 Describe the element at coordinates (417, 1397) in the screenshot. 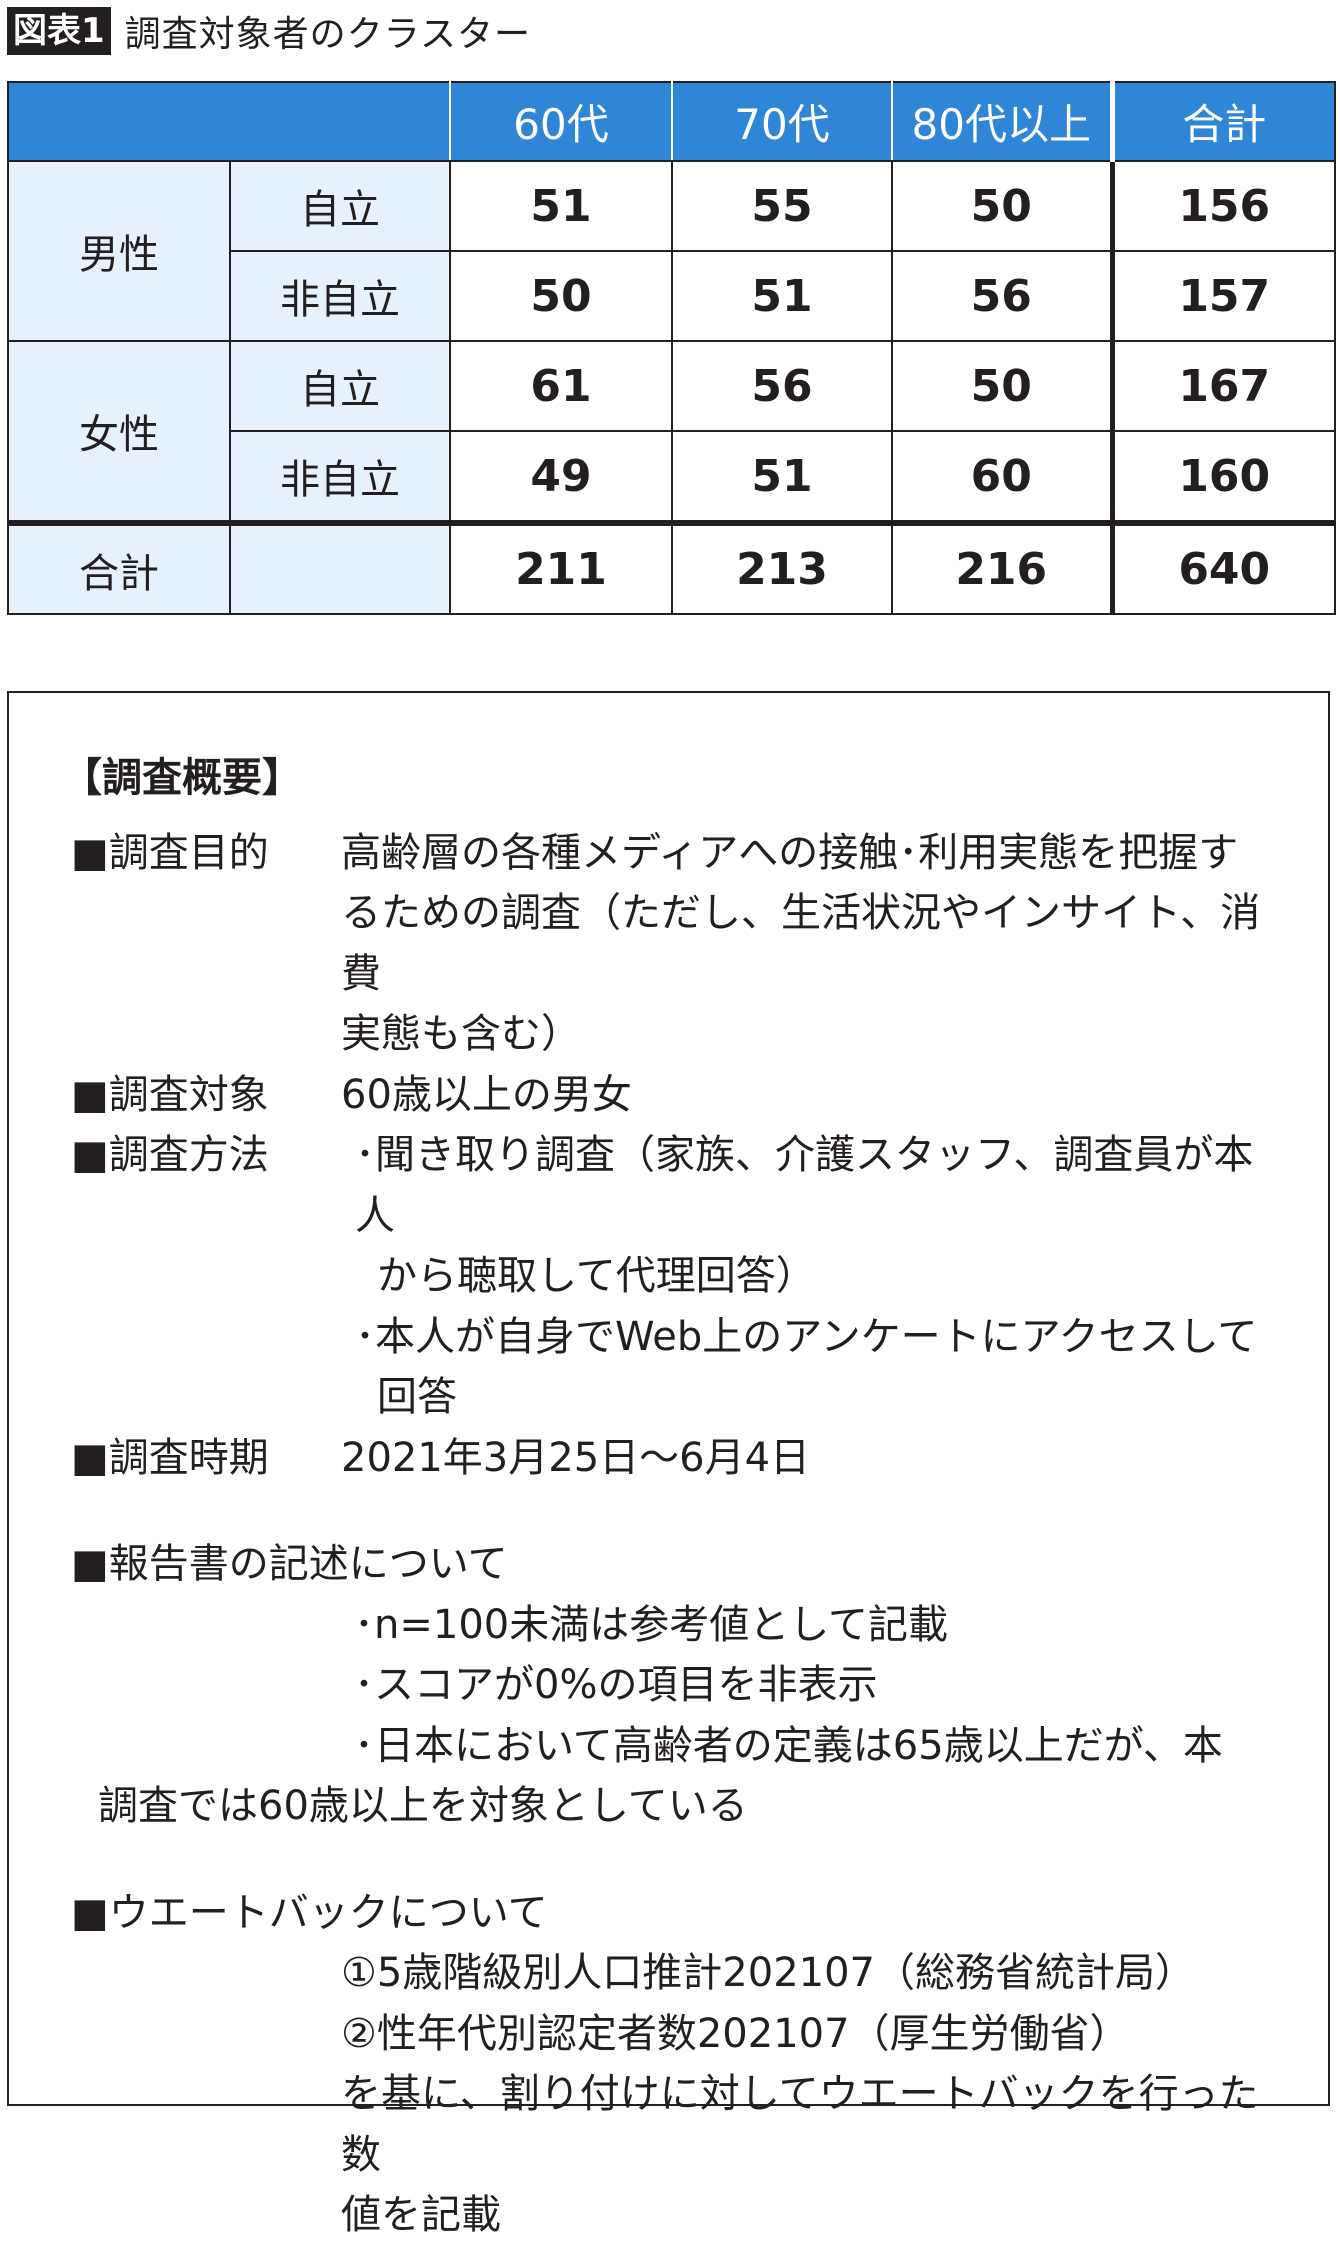

I see `method-line: 回答` at that location.